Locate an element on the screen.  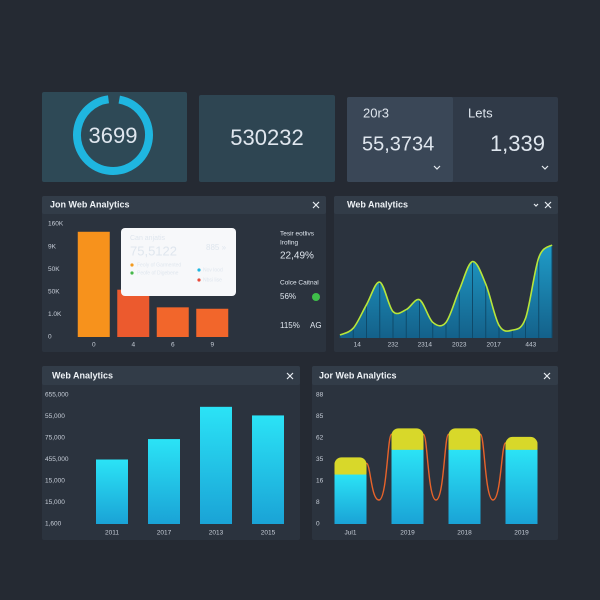
legend-label: Feoly of Garmented is located at coordinates (159, 265).